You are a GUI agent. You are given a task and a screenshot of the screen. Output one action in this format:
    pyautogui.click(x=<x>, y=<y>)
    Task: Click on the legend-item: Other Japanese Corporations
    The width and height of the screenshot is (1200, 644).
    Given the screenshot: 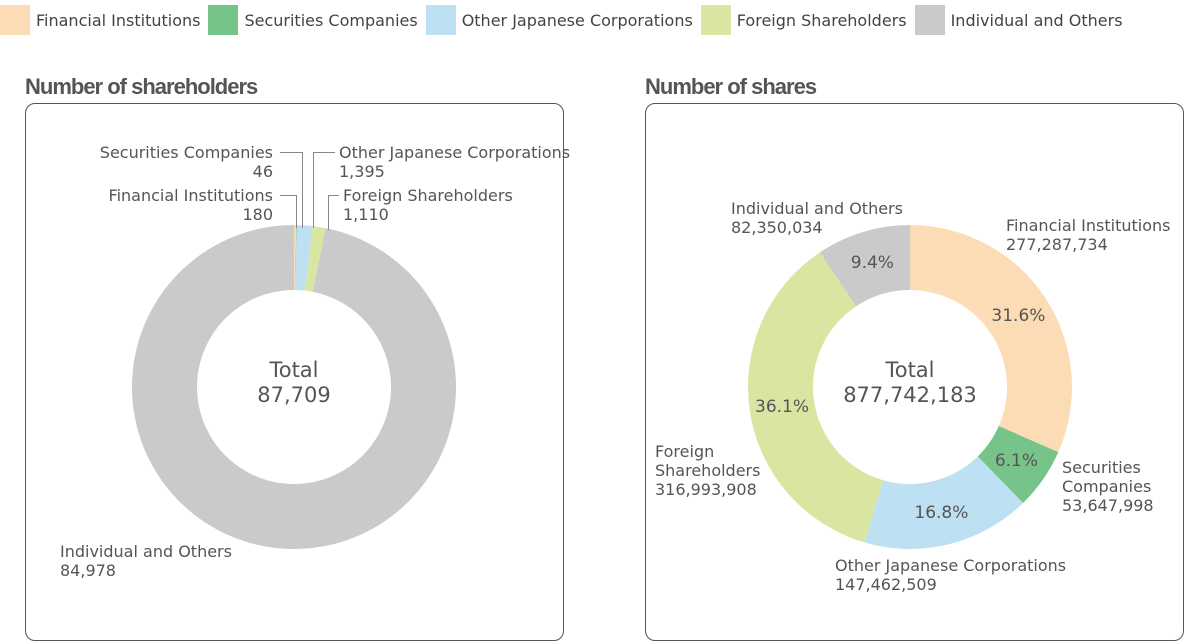 What is the action you would take?
    pyautogui.click(x=559, y=20)
    